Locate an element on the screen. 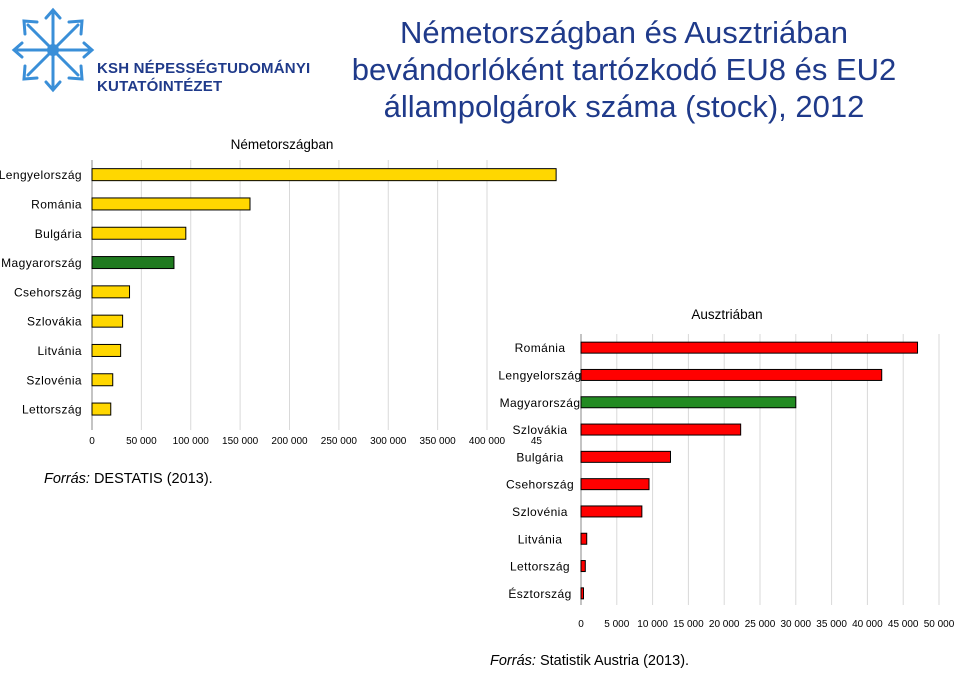 The width and height of the screenshot is (959, 673). source-austria: Forrás: Statistik Austria (2013). is located at coordinates (589, 661).